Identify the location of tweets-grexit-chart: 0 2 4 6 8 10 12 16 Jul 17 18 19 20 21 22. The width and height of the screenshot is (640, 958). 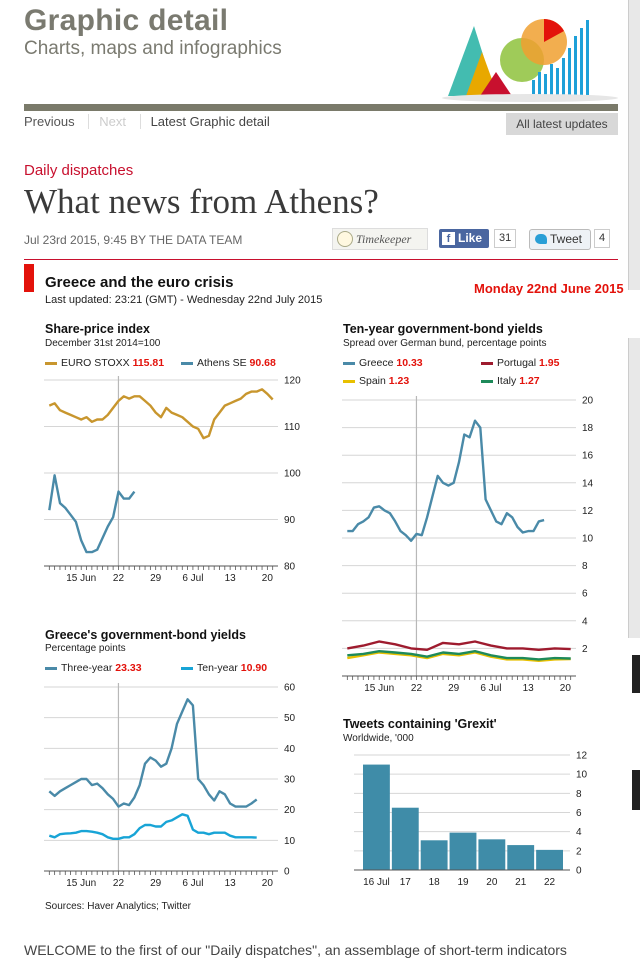
(471, 819).